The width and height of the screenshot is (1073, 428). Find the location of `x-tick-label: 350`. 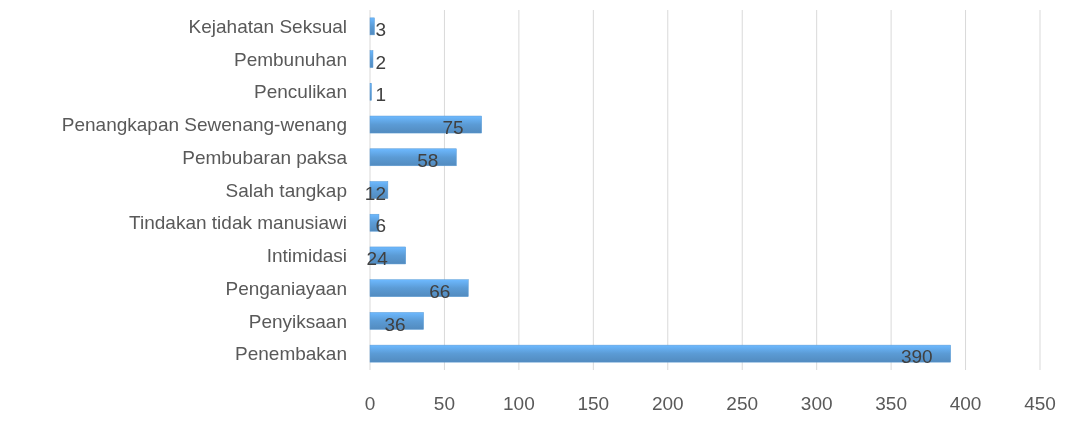

x-tick-label: 350 is located at coordinates (891, 403).